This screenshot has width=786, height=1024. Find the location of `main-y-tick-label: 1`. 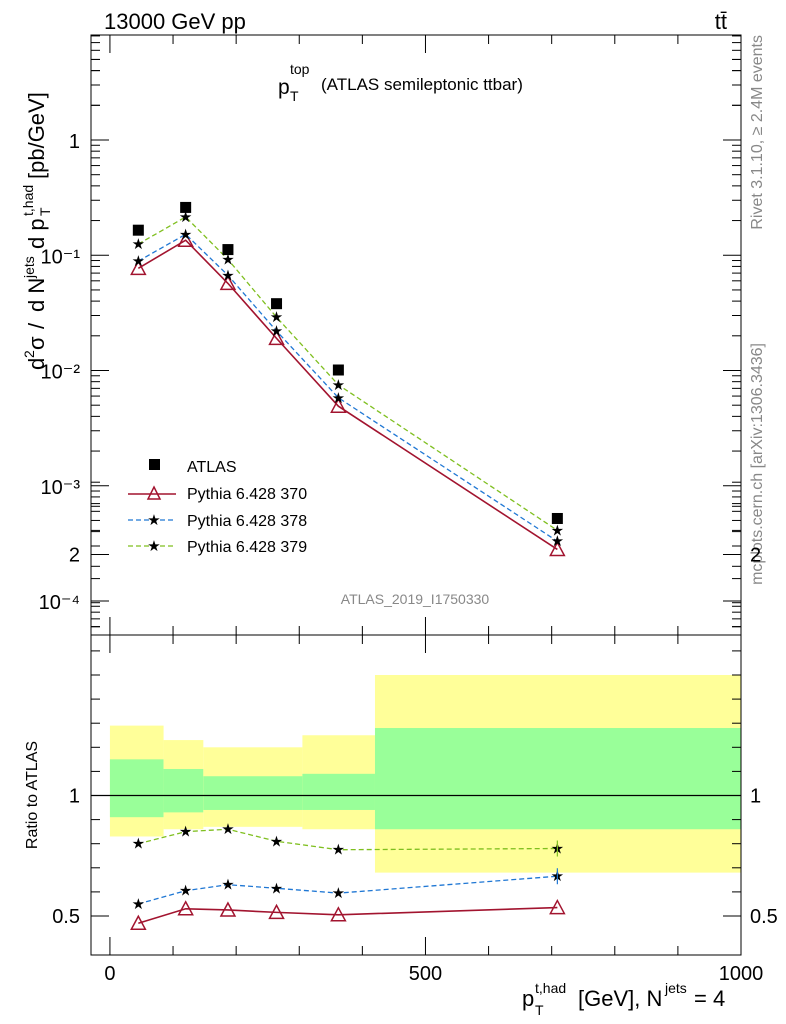

main-y-tick-label: 1 is located at coordinates (74, 142).